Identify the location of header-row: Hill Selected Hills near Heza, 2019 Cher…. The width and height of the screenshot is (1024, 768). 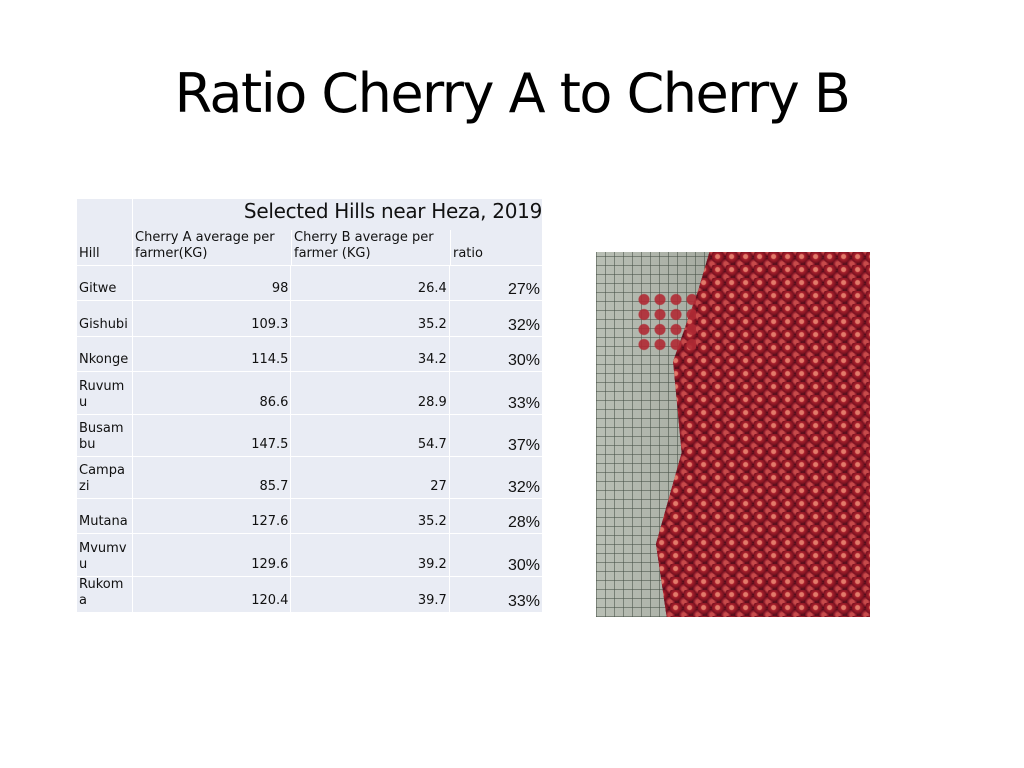
(309, 232).